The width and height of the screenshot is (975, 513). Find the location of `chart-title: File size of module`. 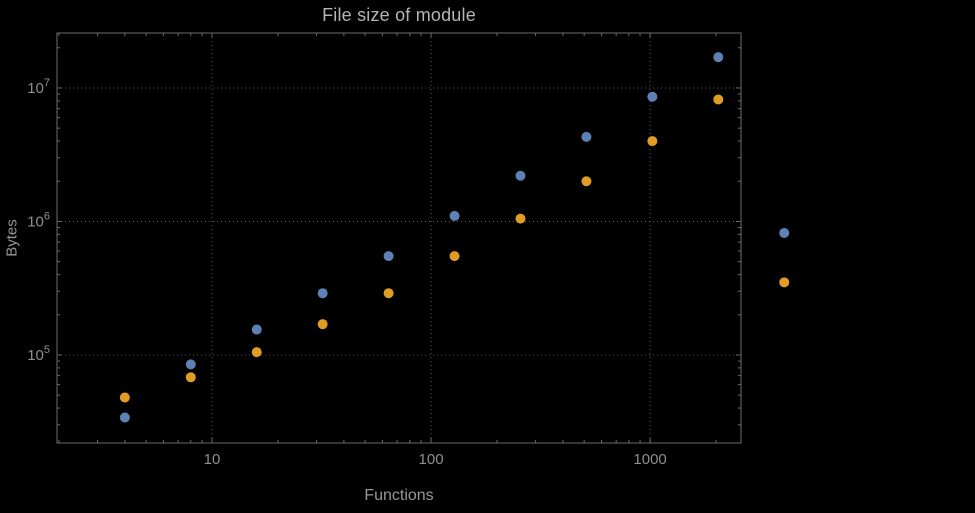

chart-title: File size of module is located at coordinates (399, 15).